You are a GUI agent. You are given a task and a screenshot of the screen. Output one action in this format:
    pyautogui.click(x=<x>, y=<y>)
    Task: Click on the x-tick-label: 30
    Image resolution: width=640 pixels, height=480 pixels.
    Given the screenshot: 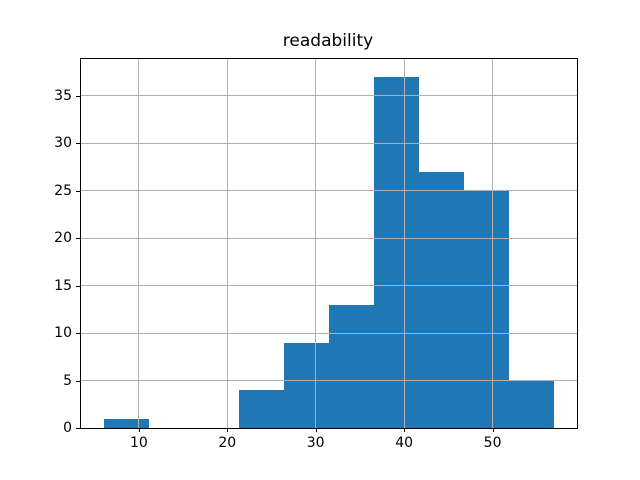 What is the action you would take?
    pyautogui.click(x=315, y=443)
    